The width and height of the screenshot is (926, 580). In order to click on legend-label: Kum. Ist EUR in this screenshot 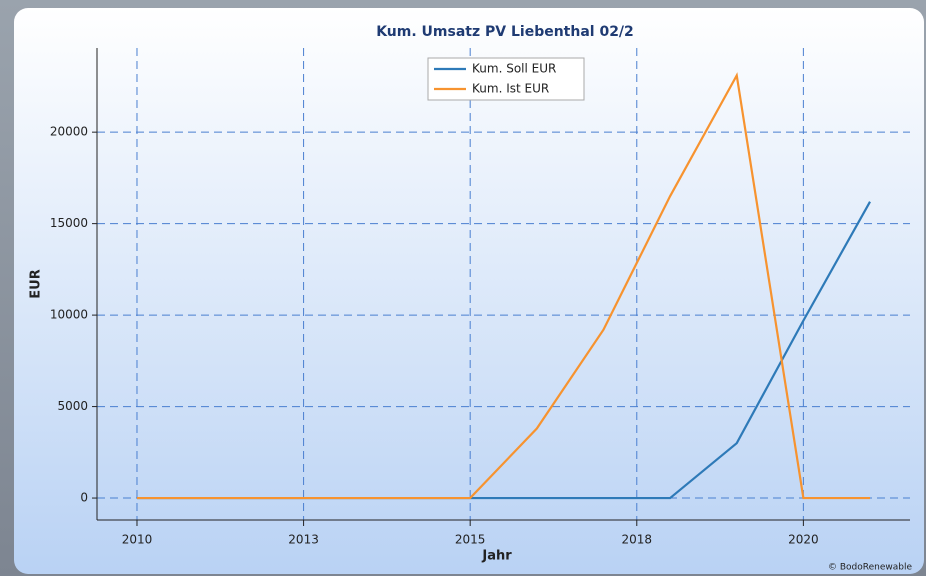, I will do `click(510, 89)`.